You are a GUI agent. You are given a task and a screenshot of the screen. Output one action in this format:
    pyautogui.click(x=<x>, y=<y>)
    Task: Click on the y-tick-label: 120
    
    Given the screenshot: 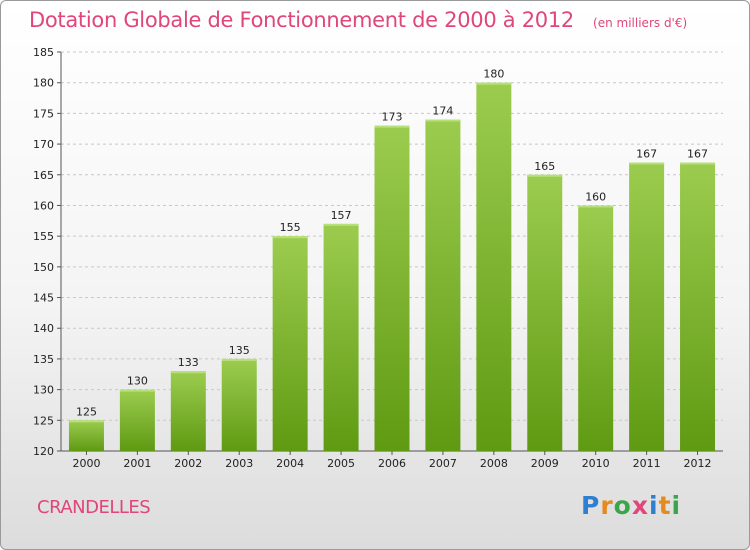 What is the action you would take?
    pyautogui.click(x=43, y=451)
    